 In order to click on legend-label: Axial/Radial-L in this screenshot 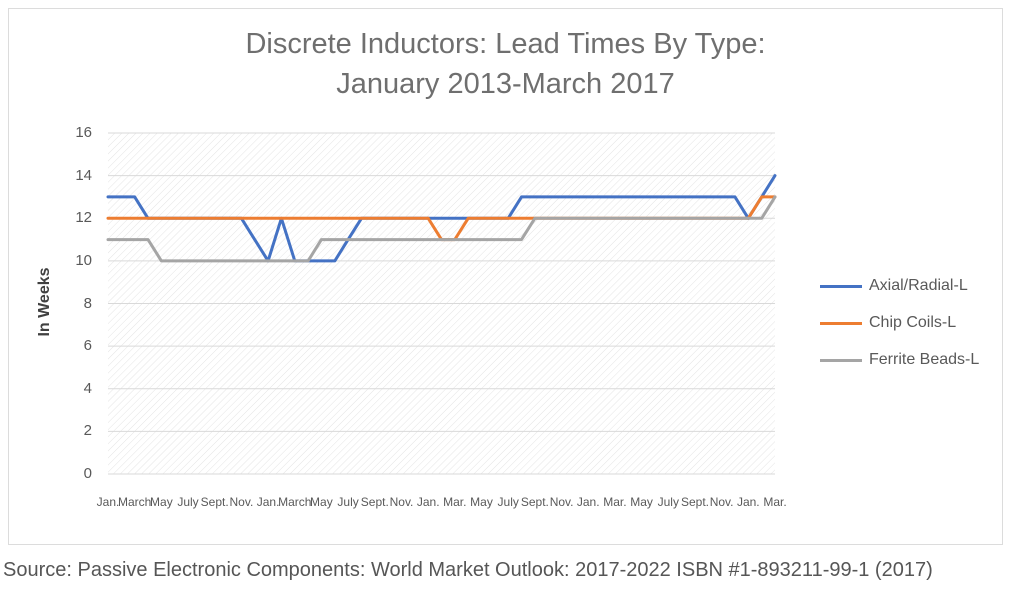, I will do `click(918, 285)`.